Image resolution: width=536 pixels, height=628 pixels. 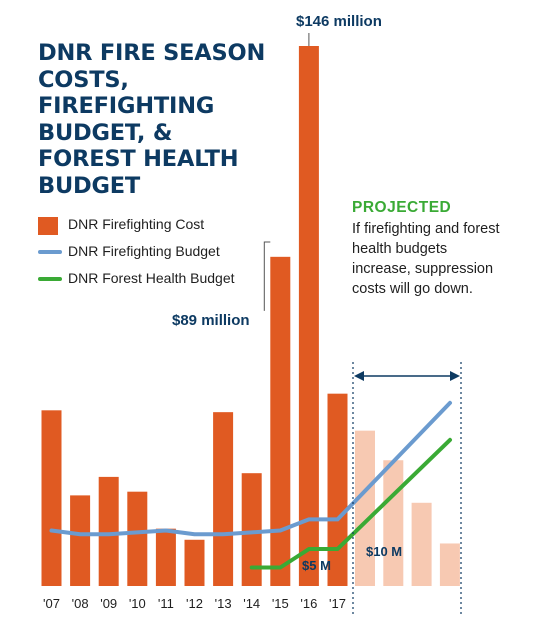 What do you see at coordinates (137, 603) in the screenshot?
I see `x-tick-label: '10` at bounding box center [137, 603].